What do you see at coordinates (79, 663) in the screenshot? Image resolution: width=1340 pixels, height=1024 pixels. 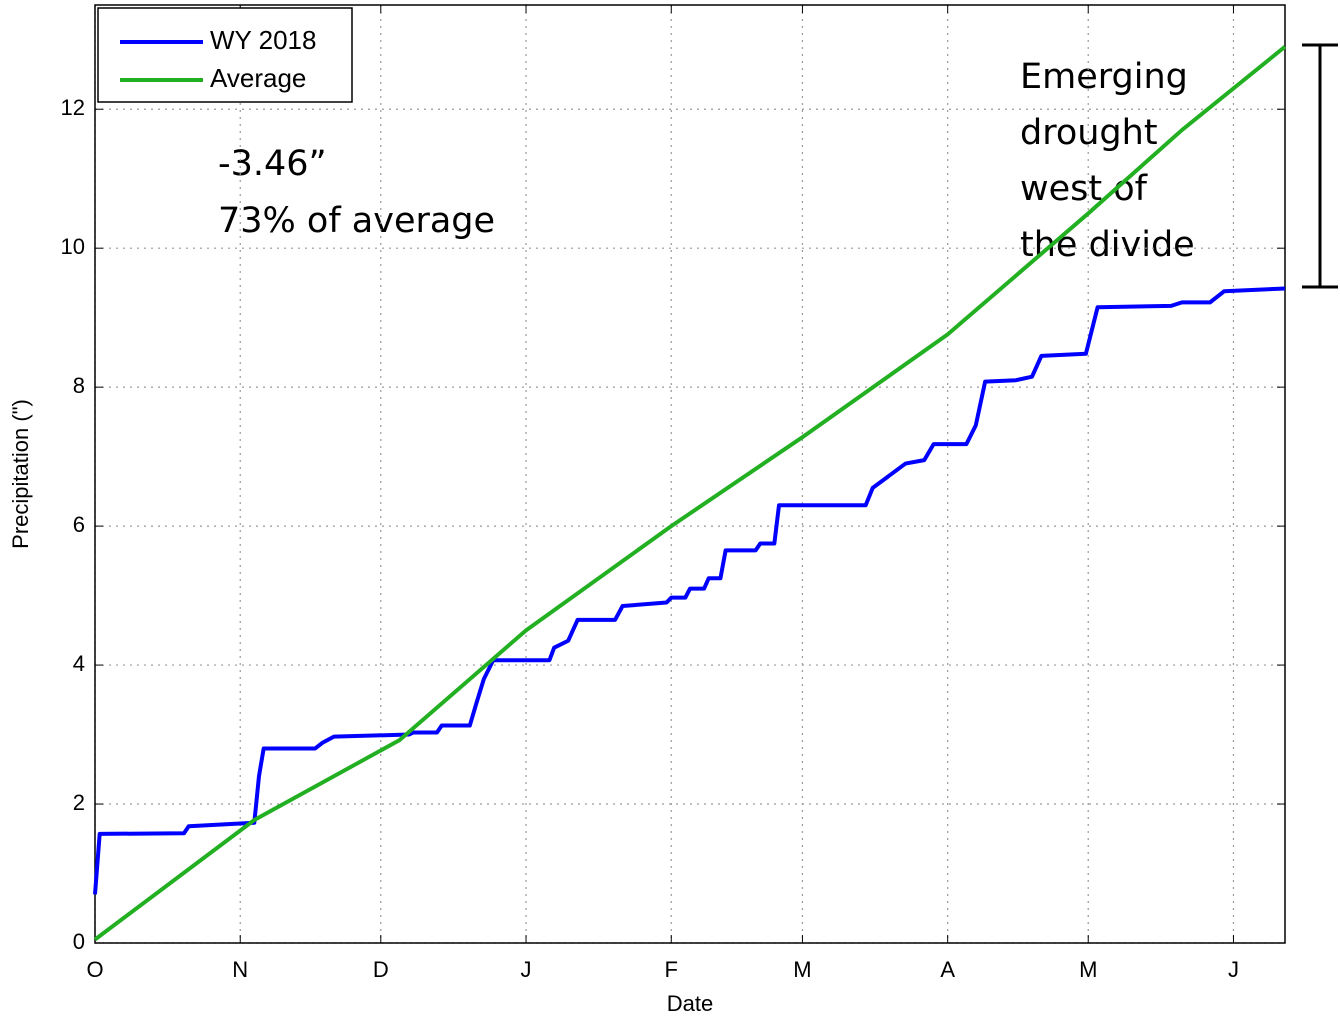 I see `y-tick-label: 4` at bounding box center [79, 663].